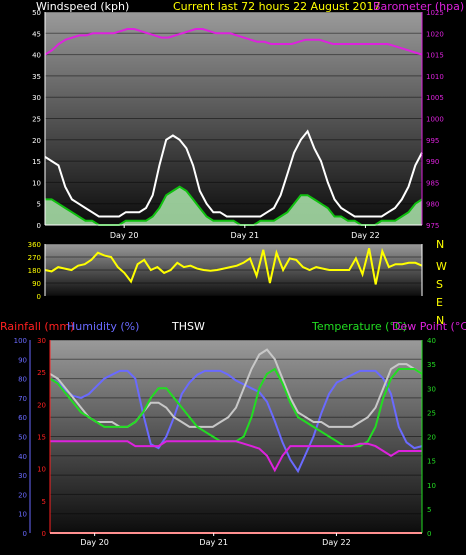 The width and height of the screenshot is (466, 555). I want to click on wind-tick-label: 20, so click(36, 141).